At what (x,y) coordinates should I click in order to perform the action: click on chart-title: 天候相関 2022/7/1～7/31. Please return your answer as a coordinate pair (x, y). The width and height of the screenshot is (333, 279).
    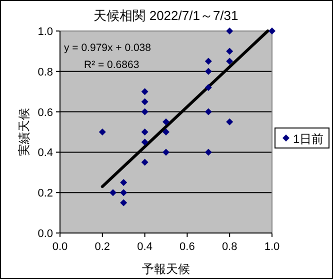
    Looking at the image, I should click on (166, 15).